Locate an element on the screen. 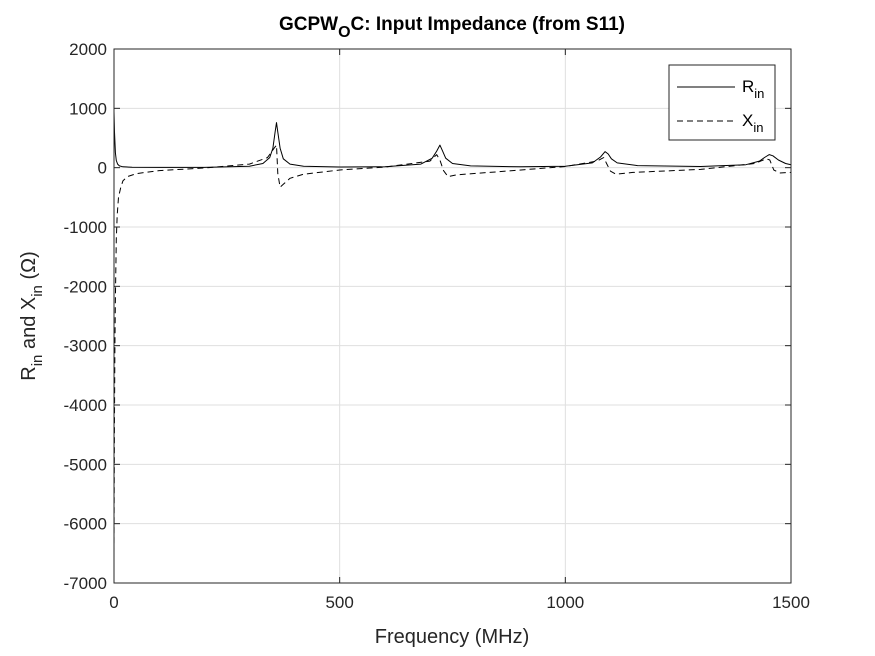 Image resolution: width=875 pixels, height=656 pixels. y-axis-label: Rin and Xin (Ω) is located at coordinates (32, 315).